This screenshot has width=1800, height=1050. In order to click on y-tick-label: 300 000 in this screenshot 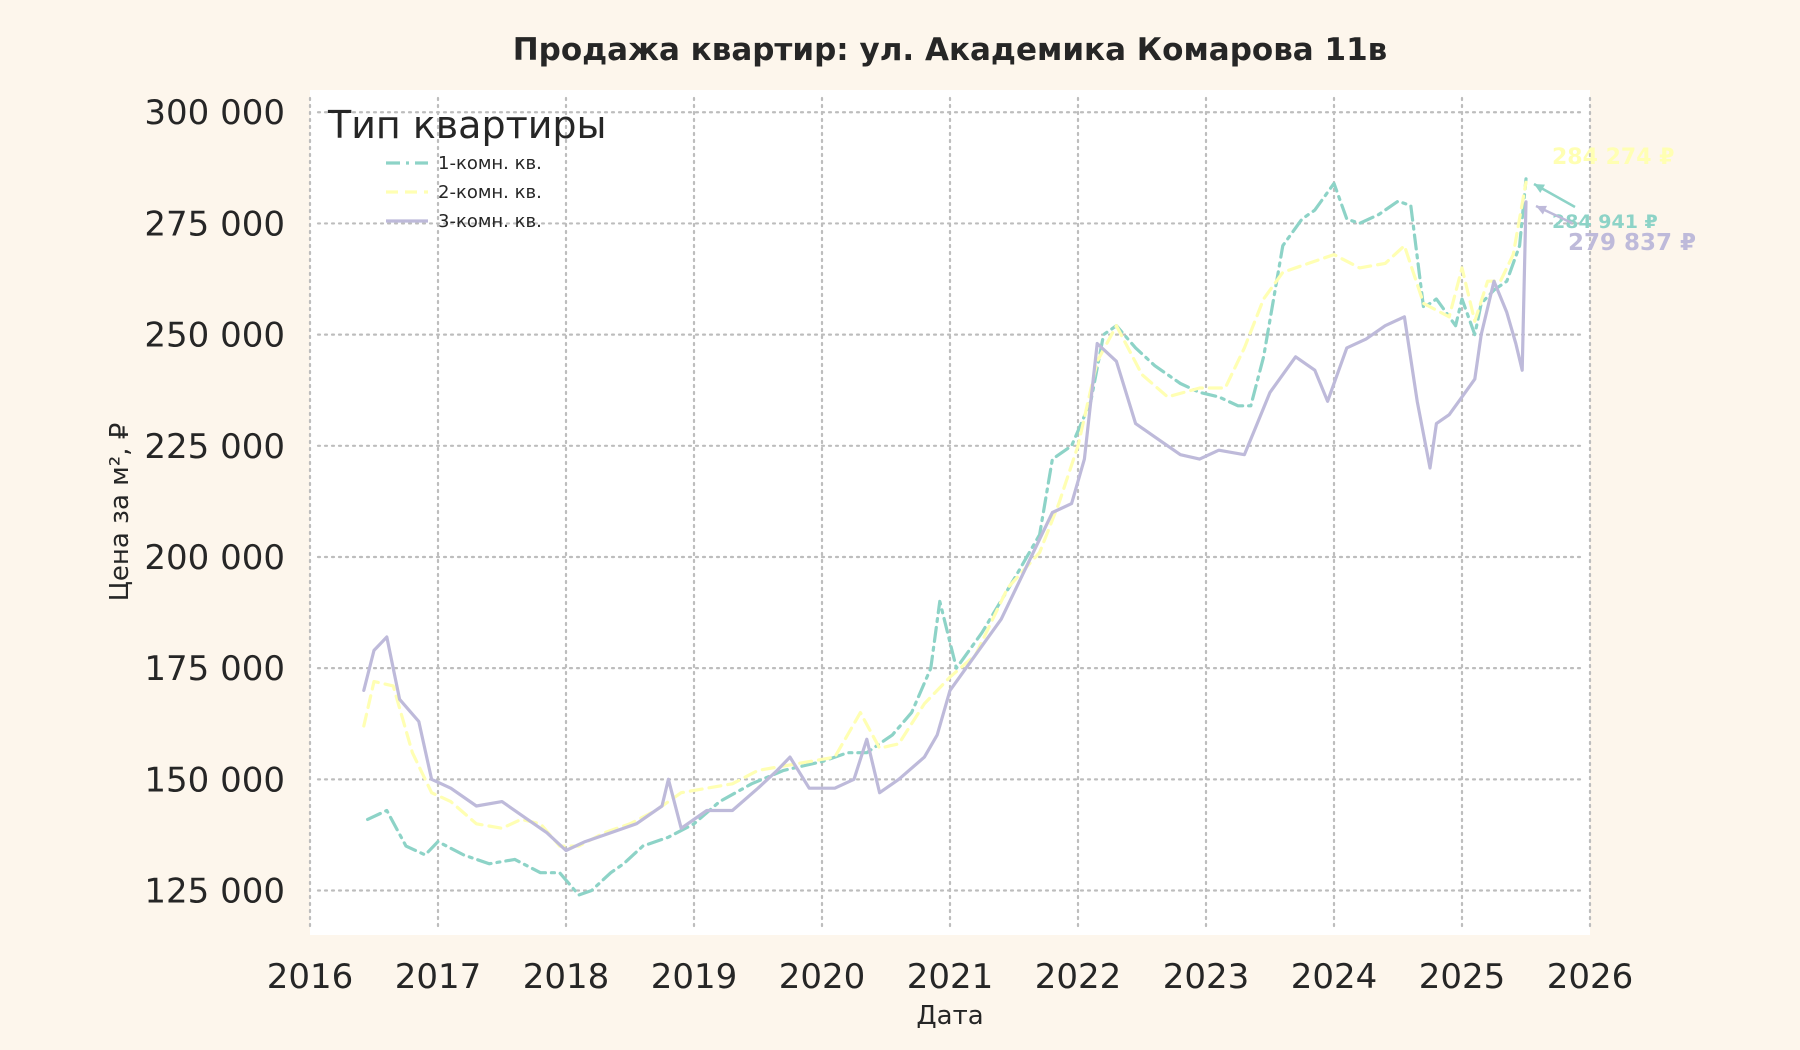, I will do `click(214, 113)`.